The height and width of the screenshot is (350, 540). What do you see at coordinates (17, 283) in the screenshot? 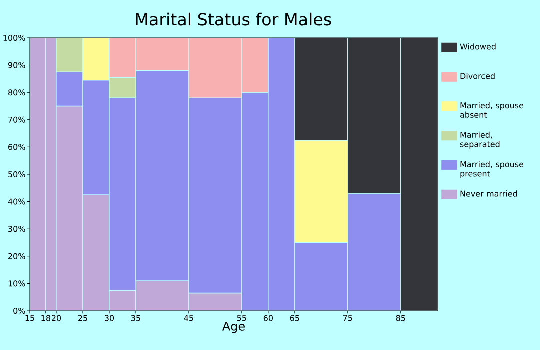
I see `y-tick-label: 10%` at bounding box center [17, 283].